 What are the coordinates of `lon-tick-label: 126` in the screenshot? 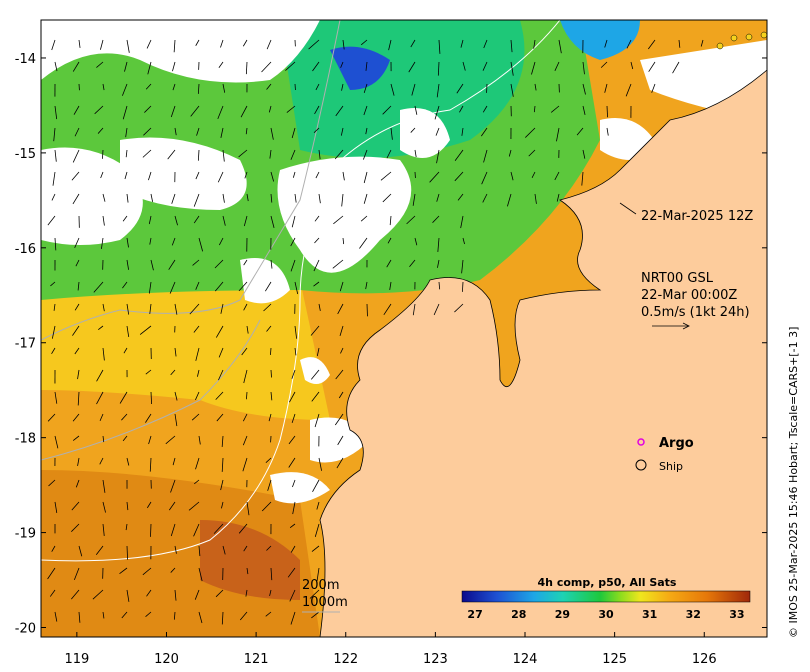 It's located at (704, 659).